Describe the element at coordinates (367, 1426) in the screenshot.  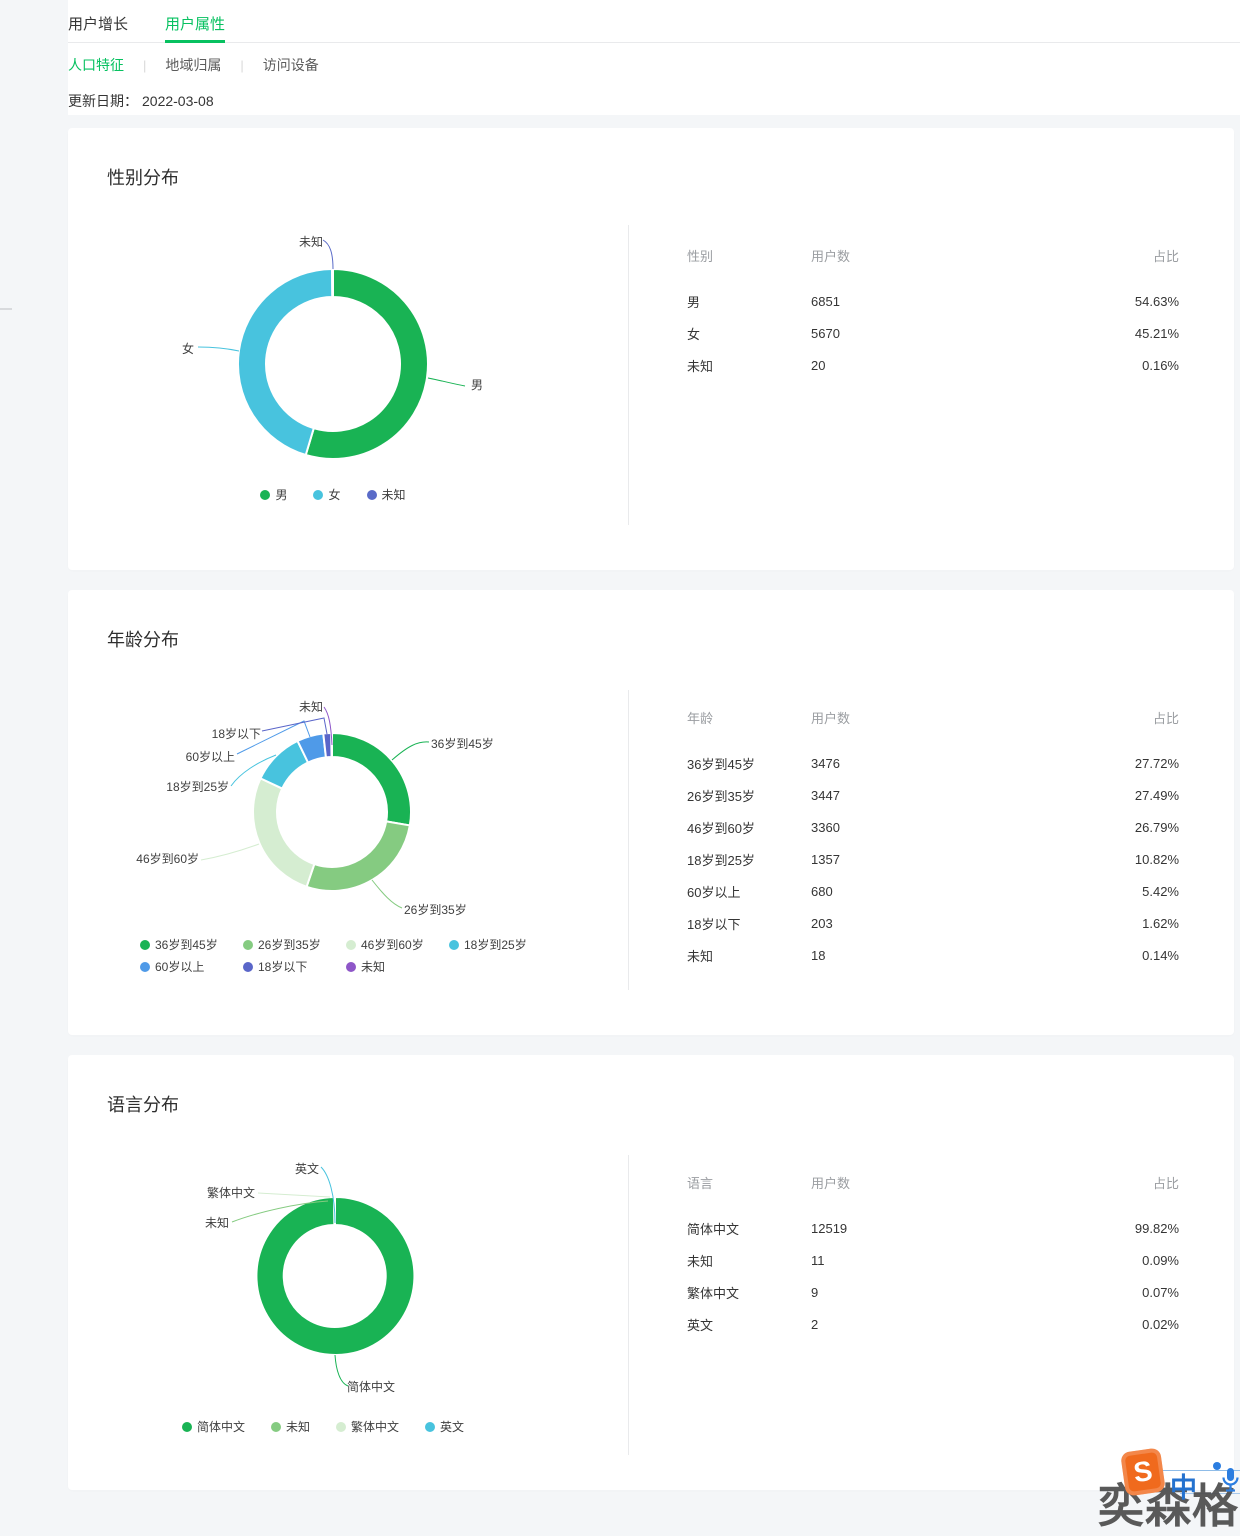
I see `legend-item-traditional: 繁体中文` at that location.